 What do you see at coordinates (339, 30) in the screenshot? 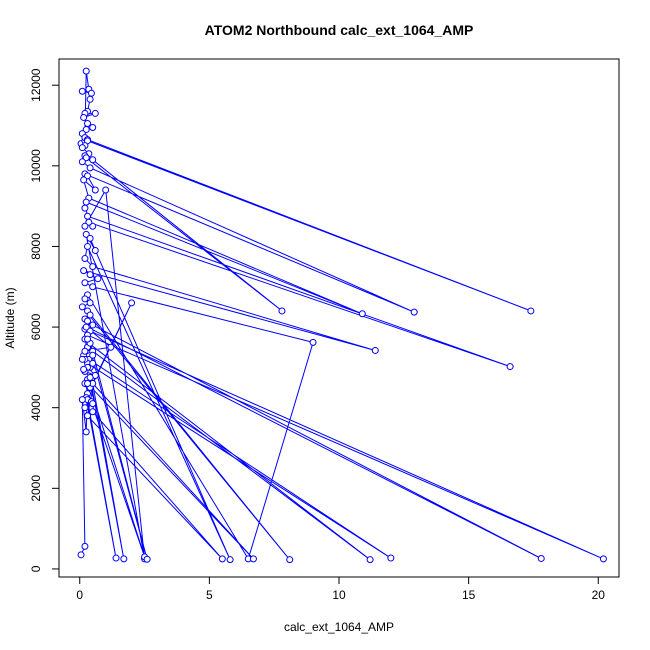
I see `chart-title: ATOM2 Northbound calc_ext_1064_AMP` at bounding box center [339, 30].